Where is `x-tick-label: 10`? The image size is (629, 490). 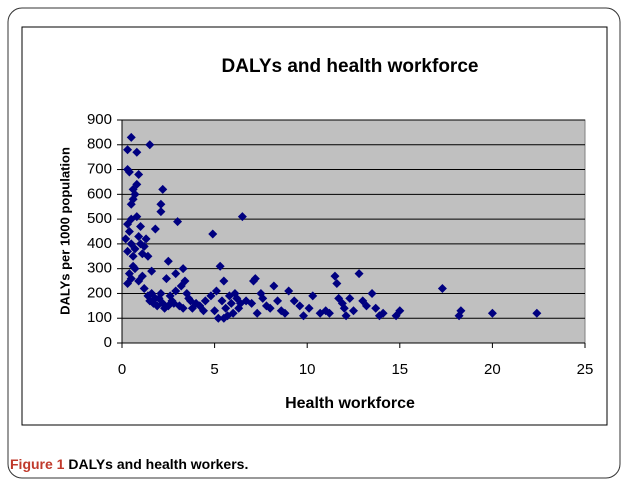
x-tick-label: 10 is located at coordinates (307, 369).